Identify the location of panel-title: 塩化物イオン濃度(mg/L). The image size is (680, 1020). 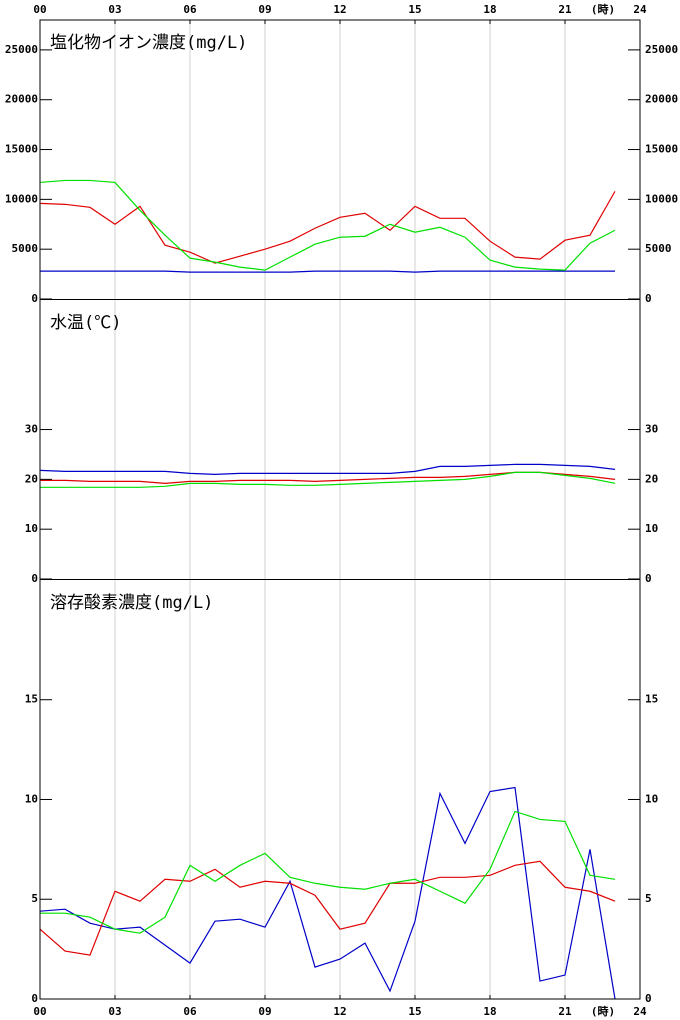
(148, 43).